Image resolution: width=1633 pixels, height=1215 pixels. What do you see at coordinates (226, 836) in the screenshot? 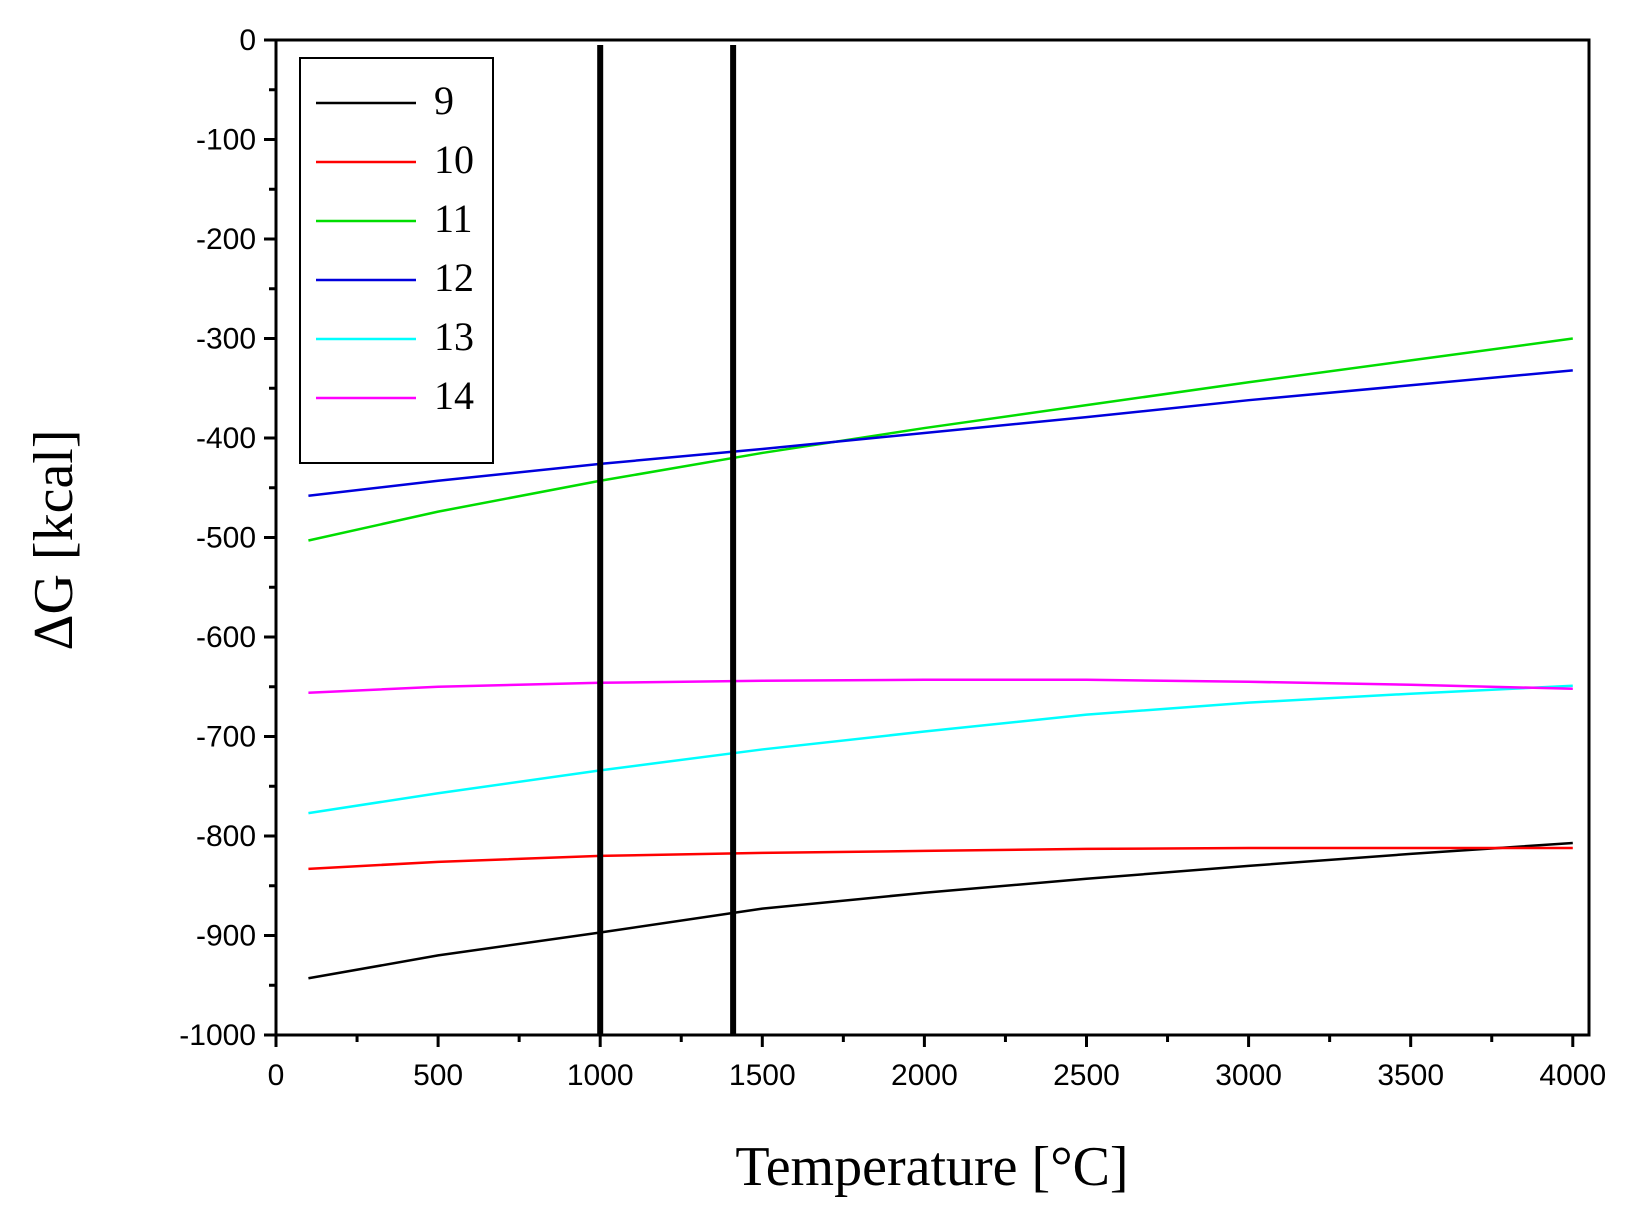
I see `y-tick-label: -800` at bounding box center [226, 836].